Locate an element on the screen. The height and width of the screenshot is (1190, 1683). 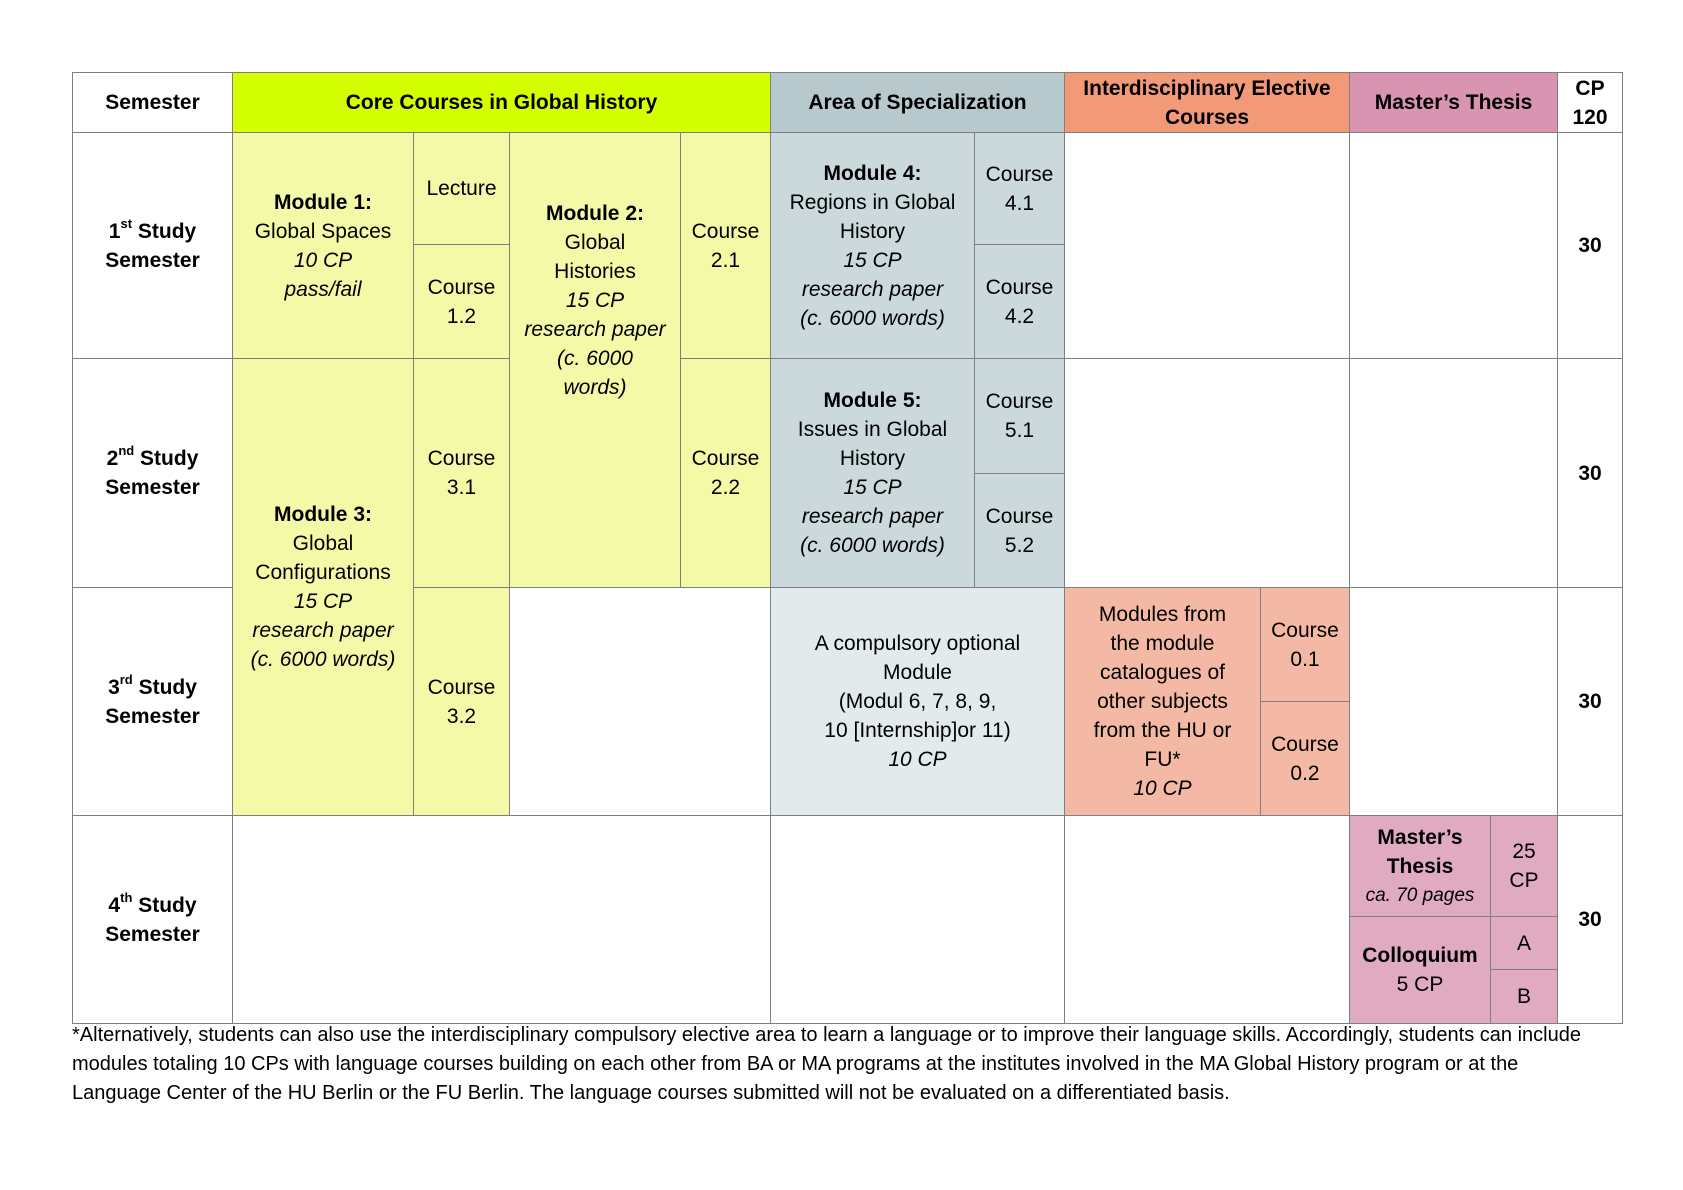
module-1-note: pass/fail is located at coordinates (323, 289).